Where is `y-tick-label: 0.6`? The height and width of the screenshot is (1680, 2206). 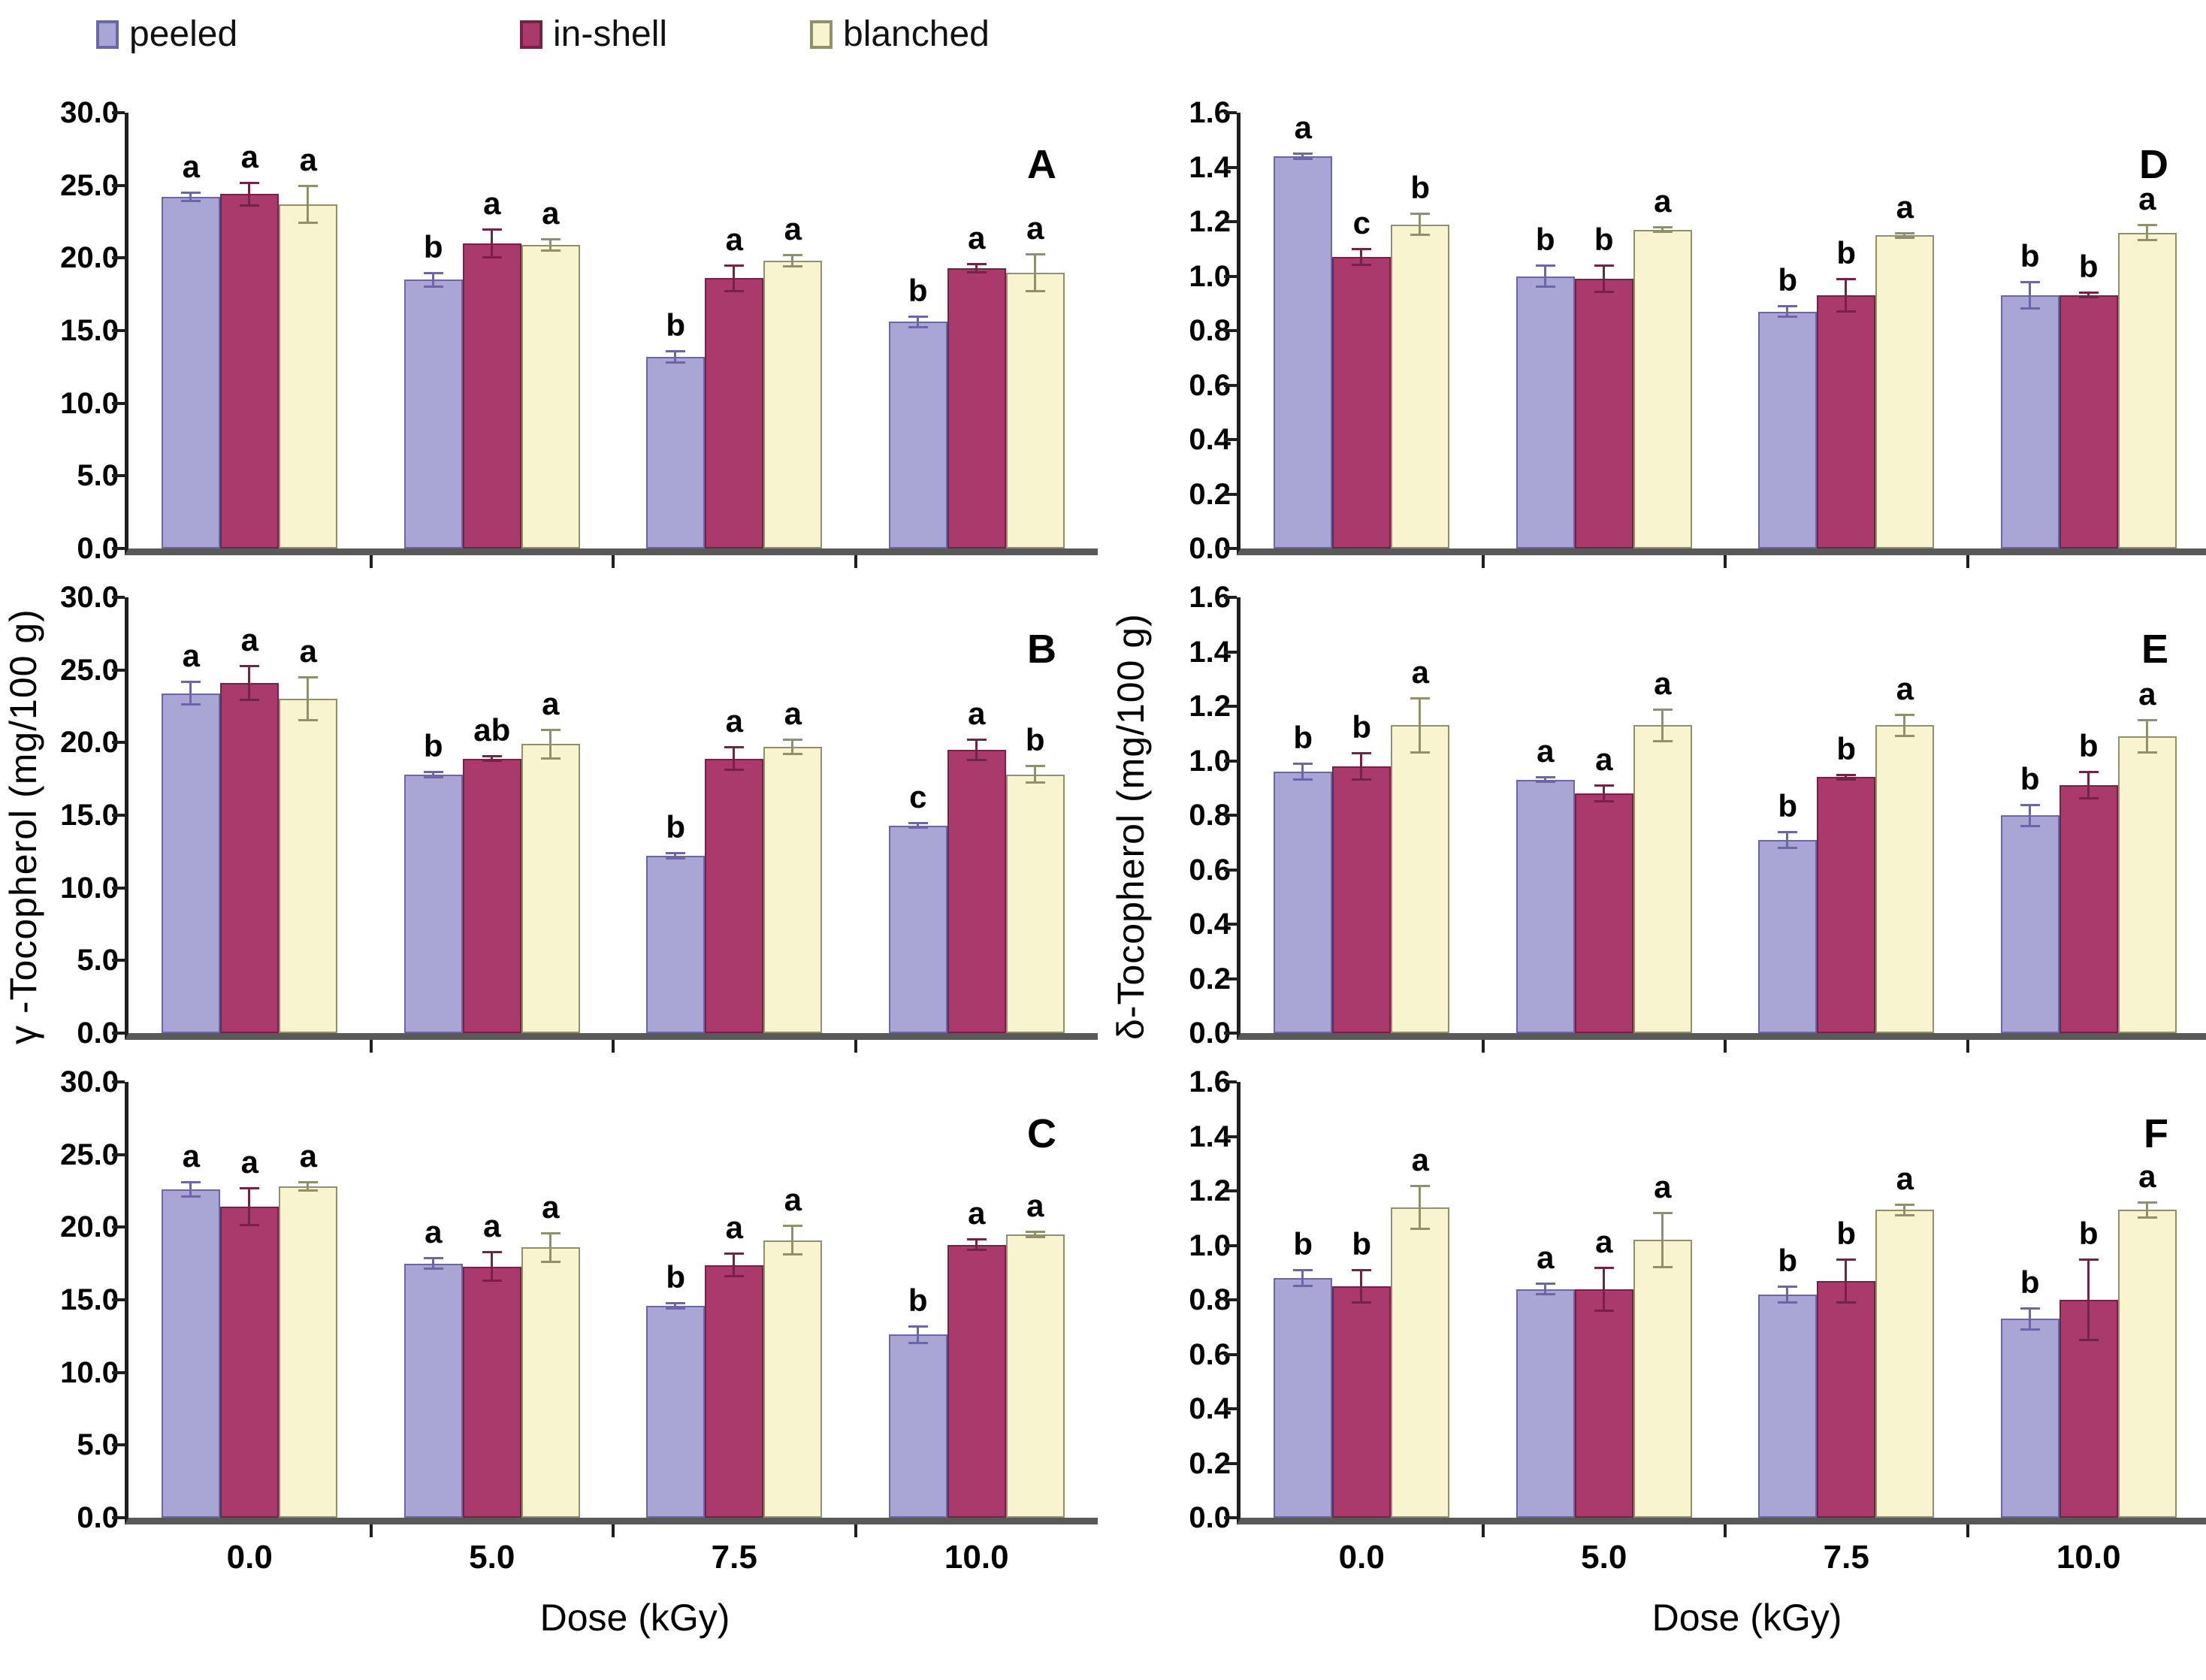
y-tick-label: 0.6 is located at coordinates (1210, 385).